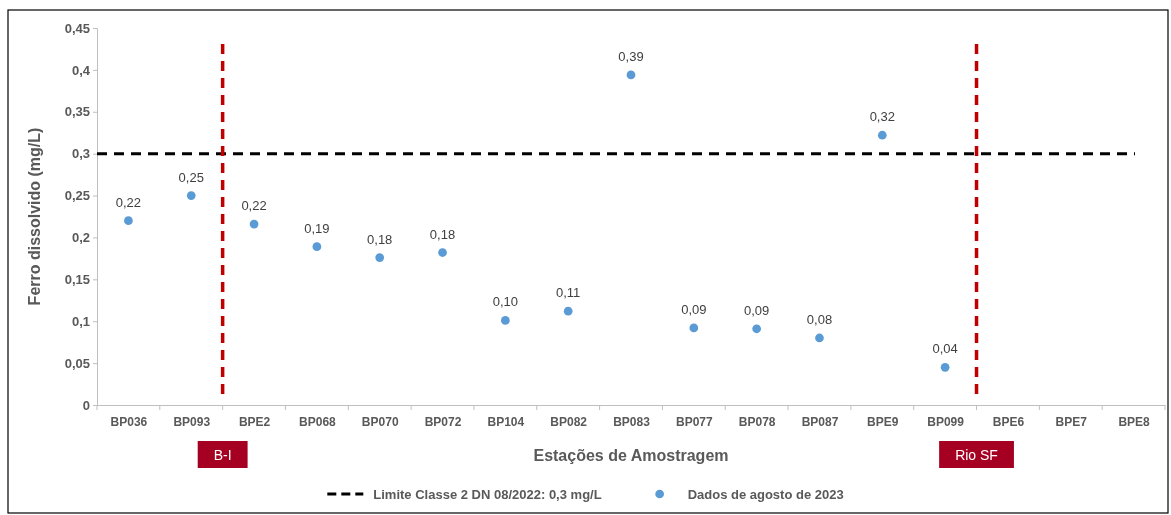 The width and height of the screenshot is (1171, 515). I want to click on y-tick-label: 0,4, so click(81, 70).